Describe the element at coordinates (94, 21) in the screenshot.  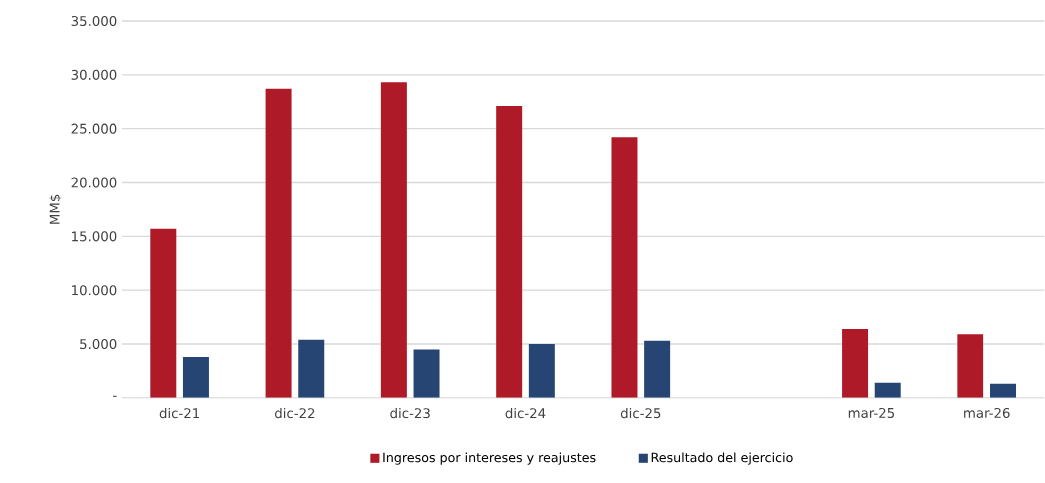
I see `y-tick-label: 35.000` at that location.